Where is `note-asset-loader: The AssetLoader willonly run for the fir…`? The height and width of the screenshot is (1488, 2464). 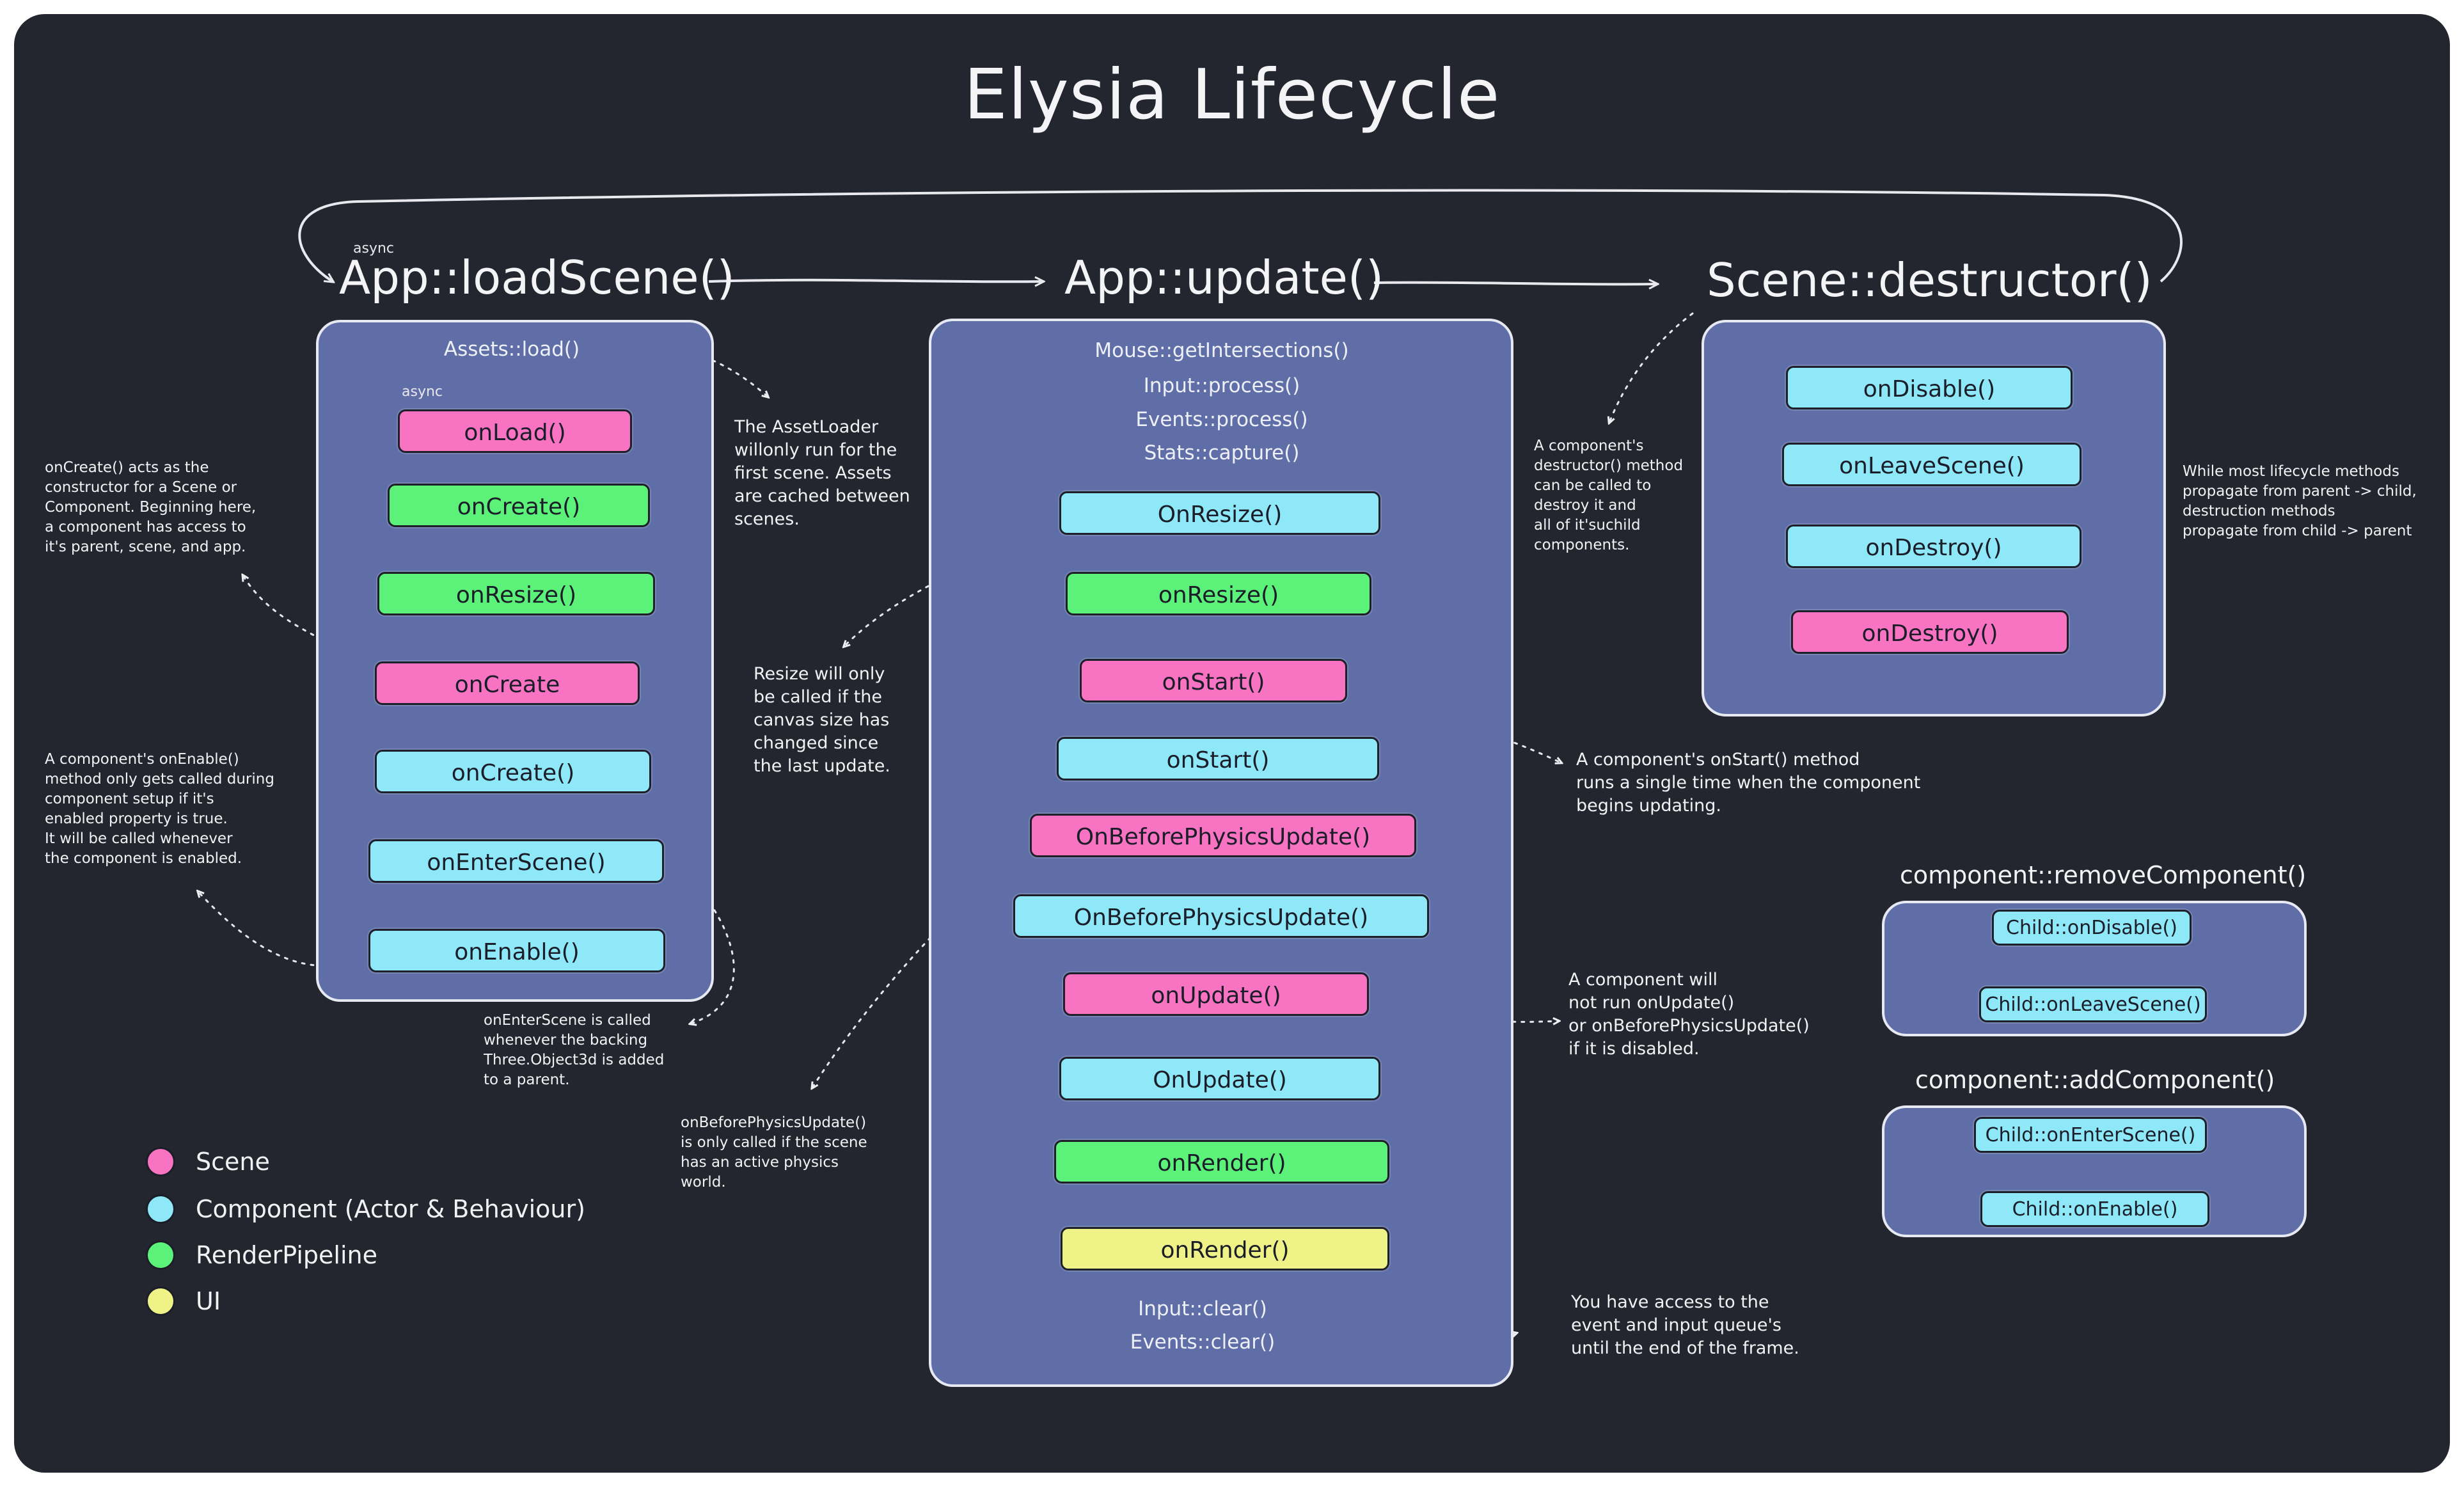 note-asset-loader: The AssetLoader willonly run for the fir… is located at coordinates (822, 473).